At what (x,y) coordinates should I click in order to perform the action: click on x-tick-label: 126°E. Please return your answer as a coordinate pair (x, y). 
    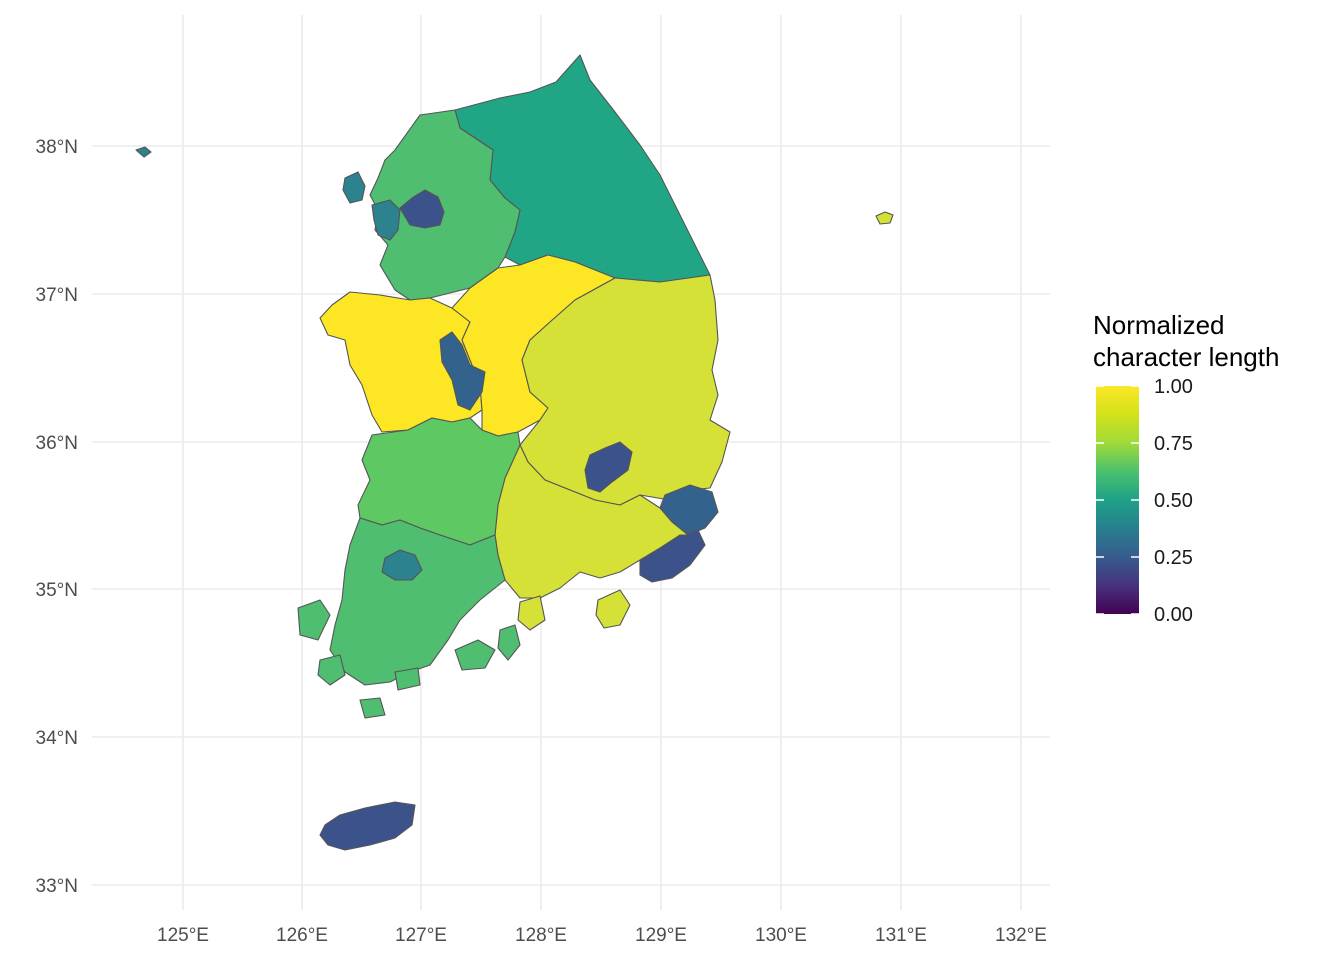
    Looking at the image, I should click on (302, 935).